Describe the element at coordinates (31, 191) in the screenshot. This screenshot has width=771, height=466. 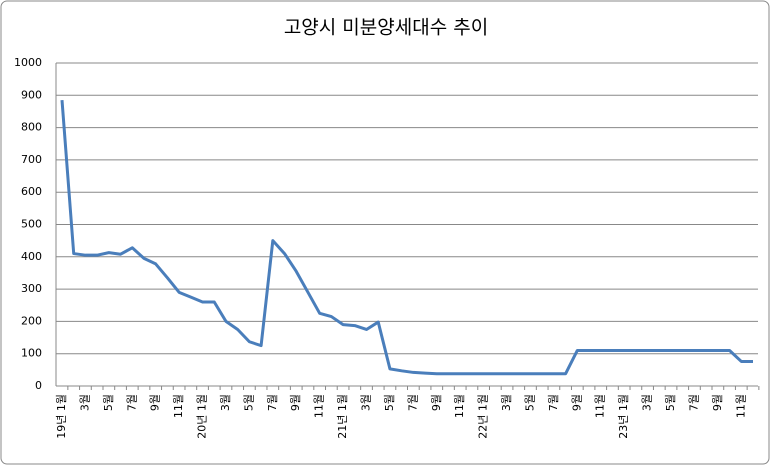
I see `y-tick-label: 600` at that location.